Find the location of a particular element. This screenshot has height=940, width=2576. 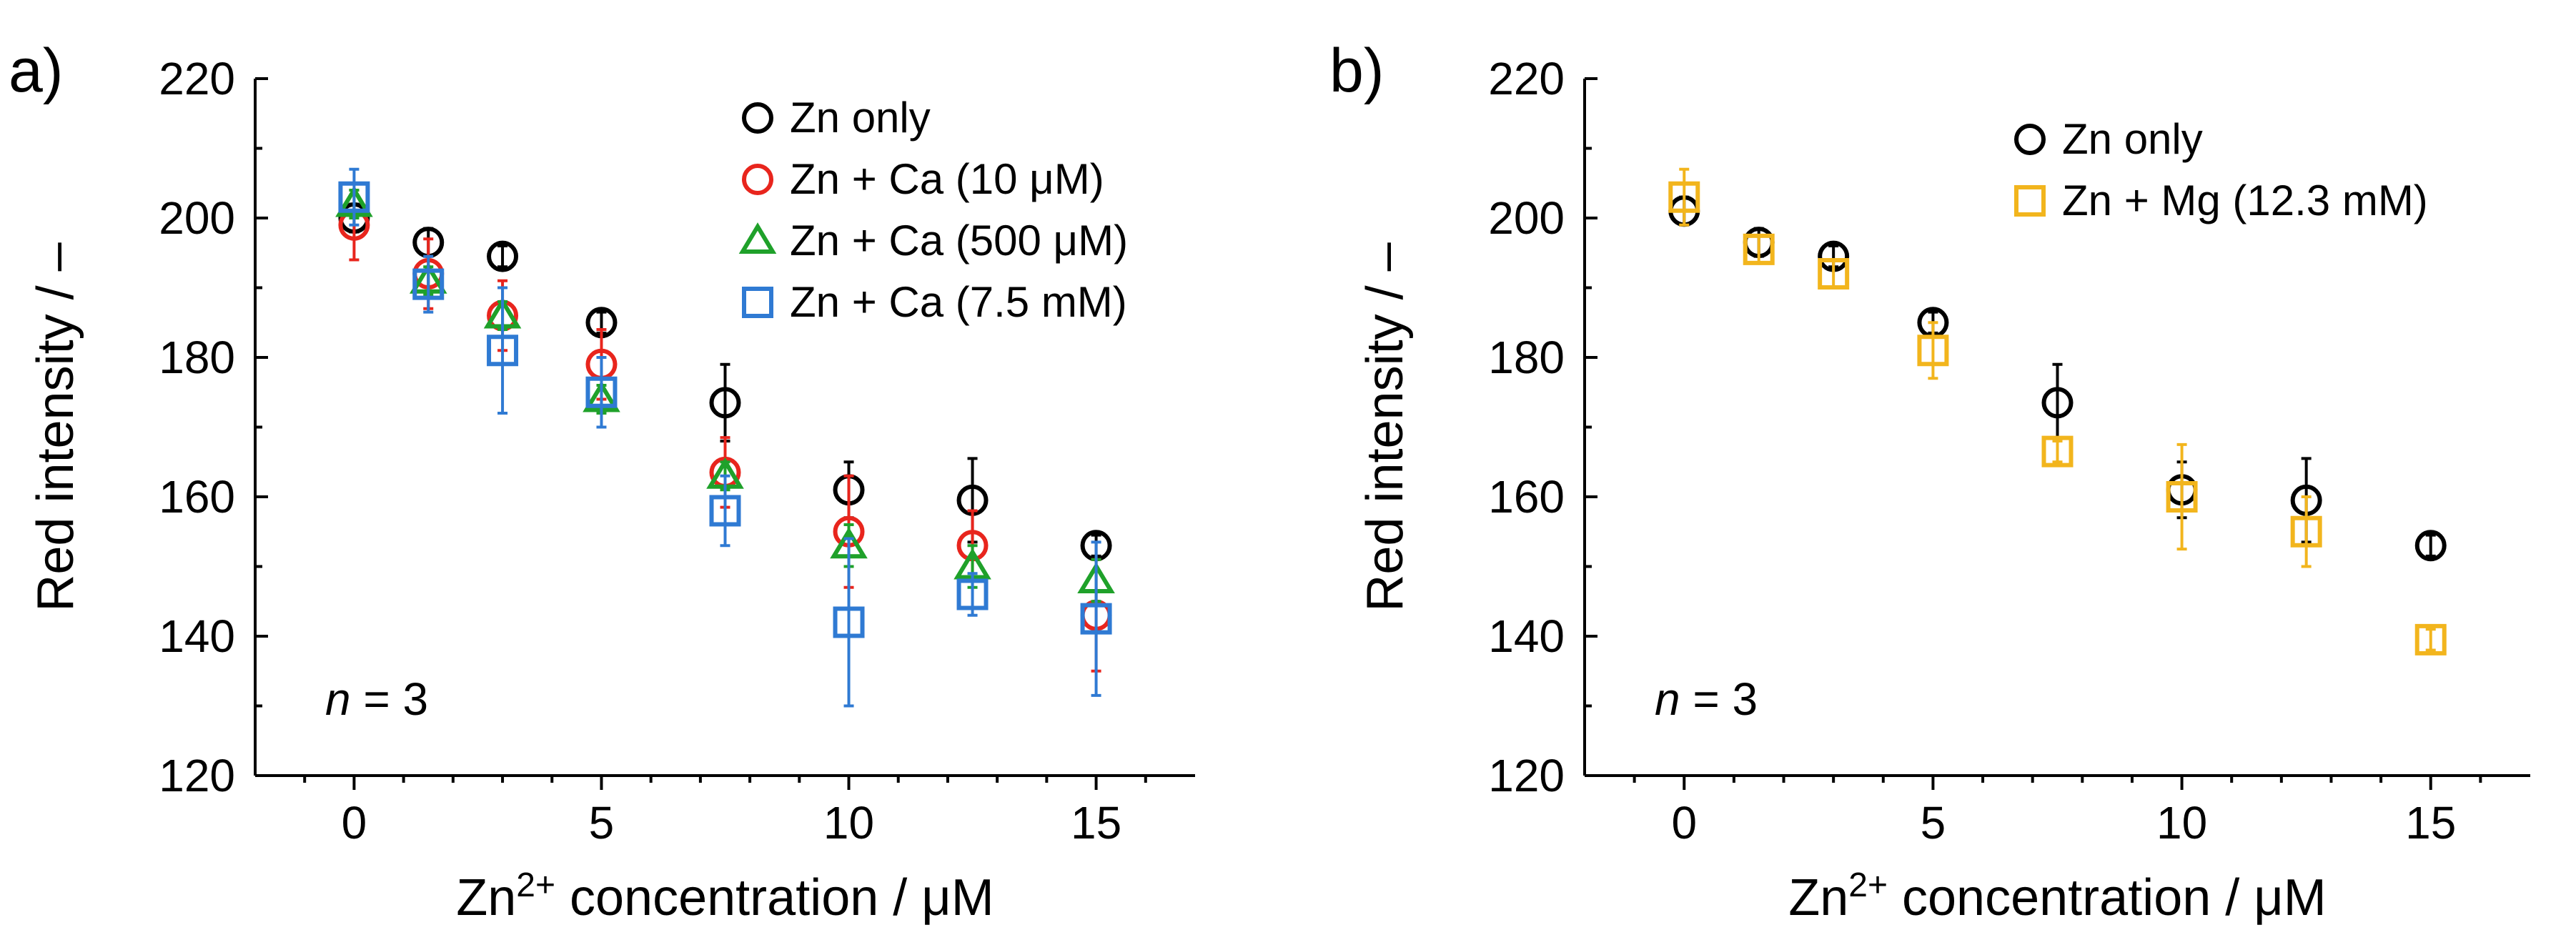

series-zn-only is located at coordinates (2058, 379).